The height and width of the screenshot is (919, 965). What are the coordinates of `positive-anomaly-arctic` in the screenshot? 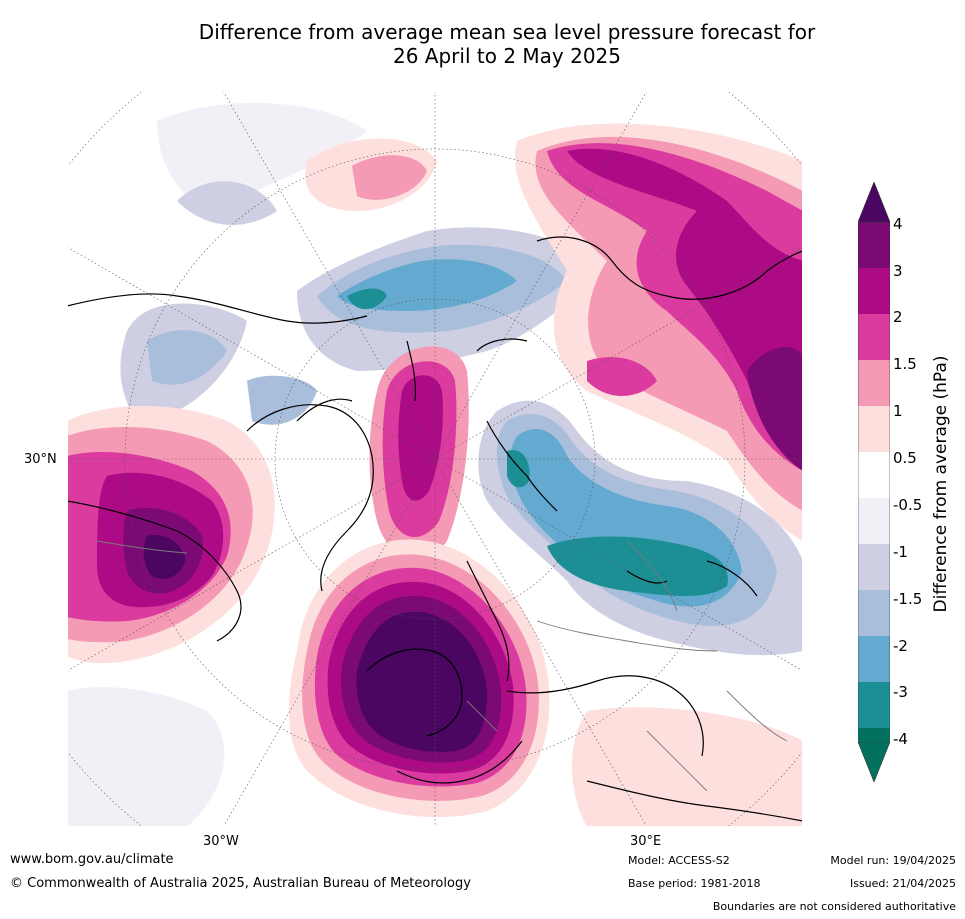 It's located at (419, 452).